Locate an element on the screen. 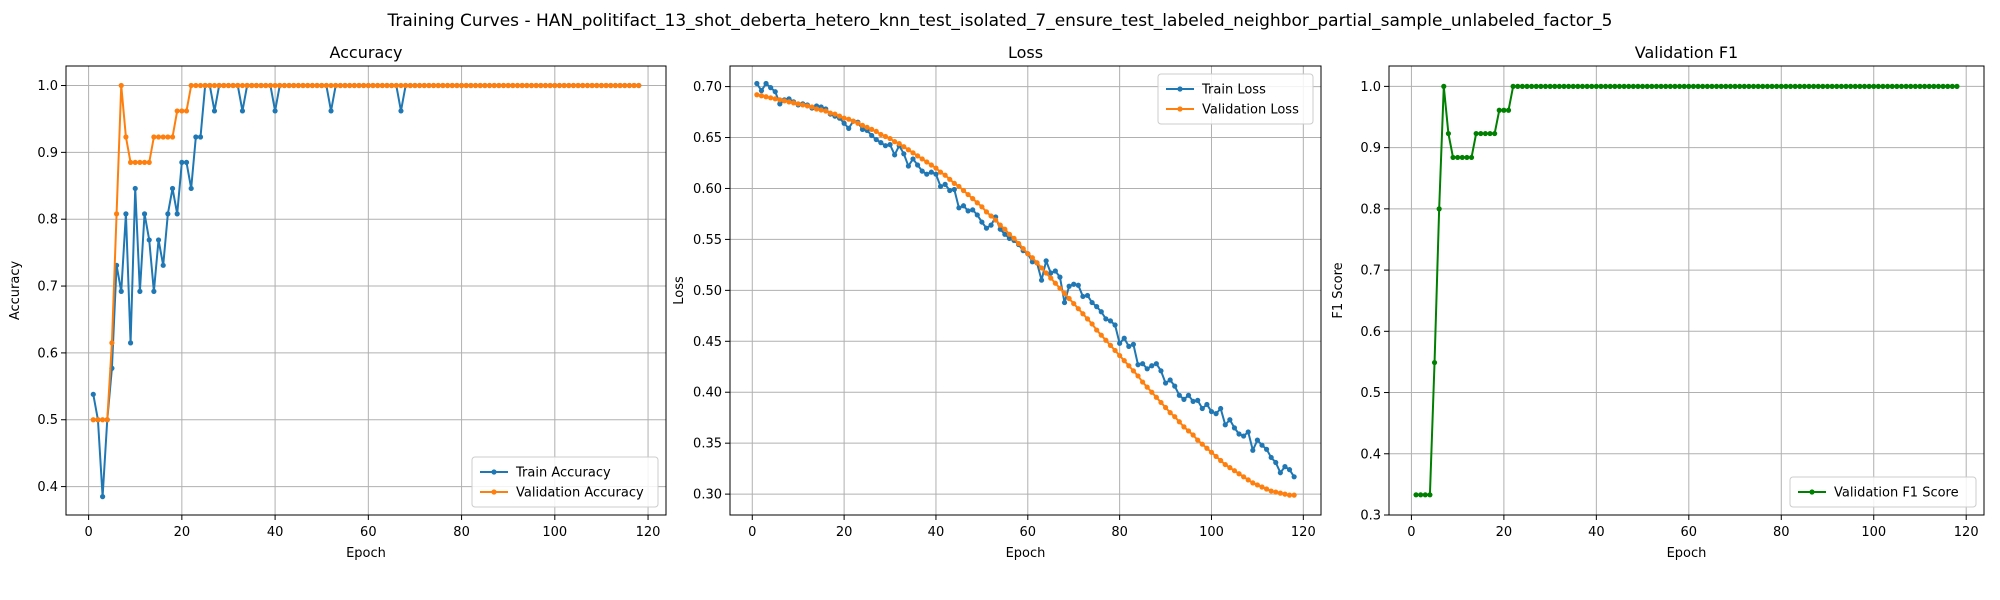 The width and height of the screenshot is (2000, 600). y-tick-label: 0.70 is located at coordinates (707, 87).